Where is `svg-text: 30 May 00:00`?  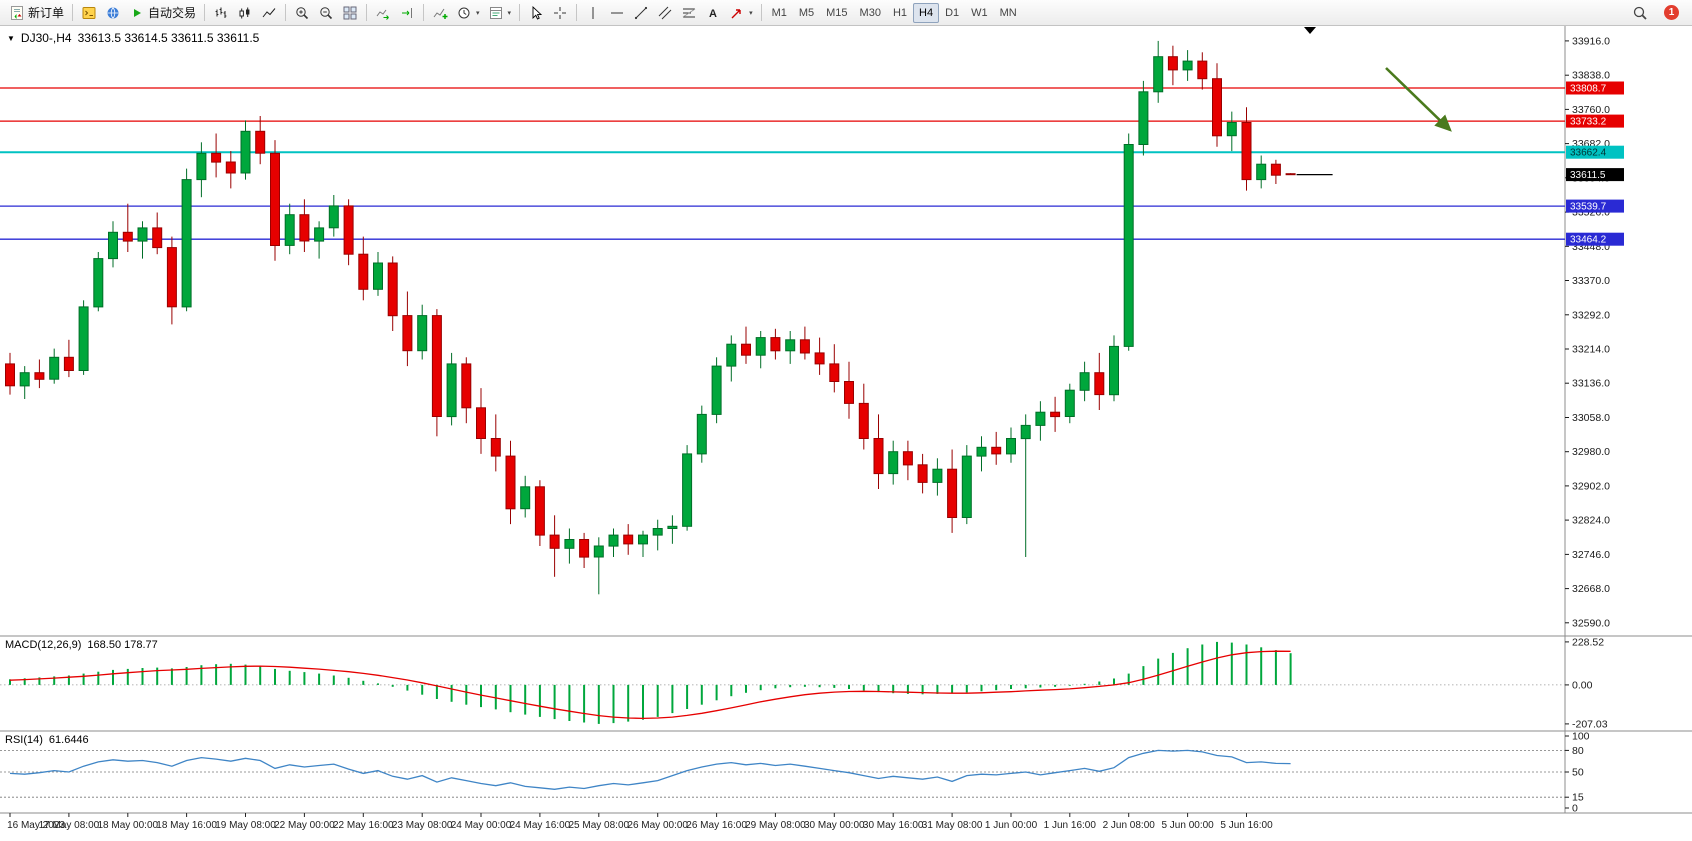
svg-text: 30 May 00:00 is located at coordinates (834, 825).